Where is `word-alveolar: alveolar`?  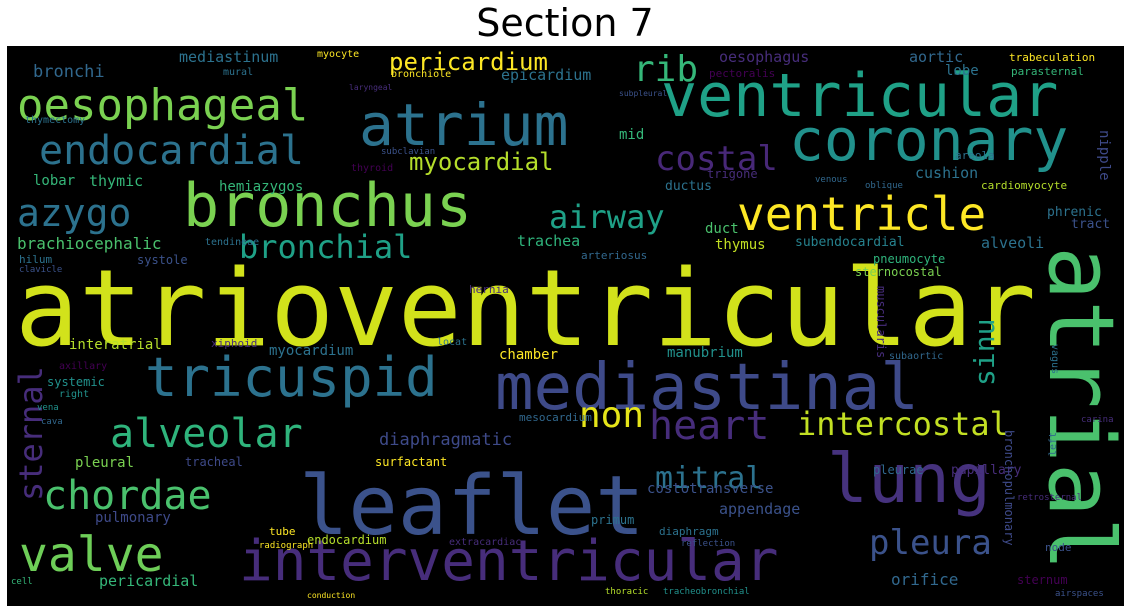
word-alveolar: alveolar is located at coordinates (206, 434).